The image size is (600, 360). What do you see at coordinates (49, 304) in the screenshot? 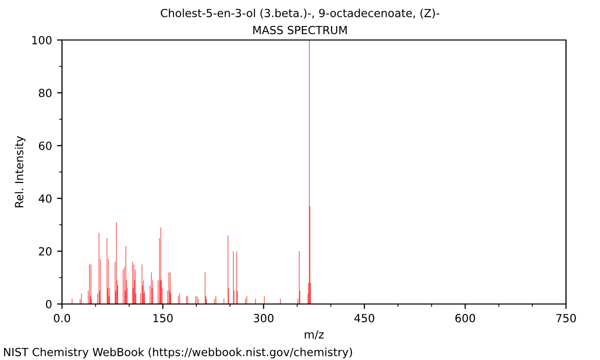
I see `y-tick-label: 0` at bounding box center [49, 304].